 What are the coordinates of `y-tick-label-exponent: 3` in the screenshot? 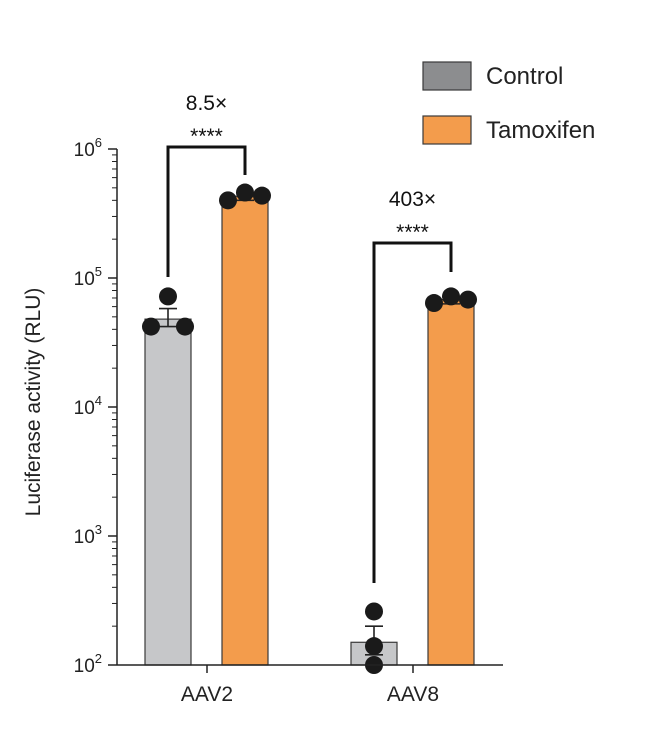 It's located at (98, 529).